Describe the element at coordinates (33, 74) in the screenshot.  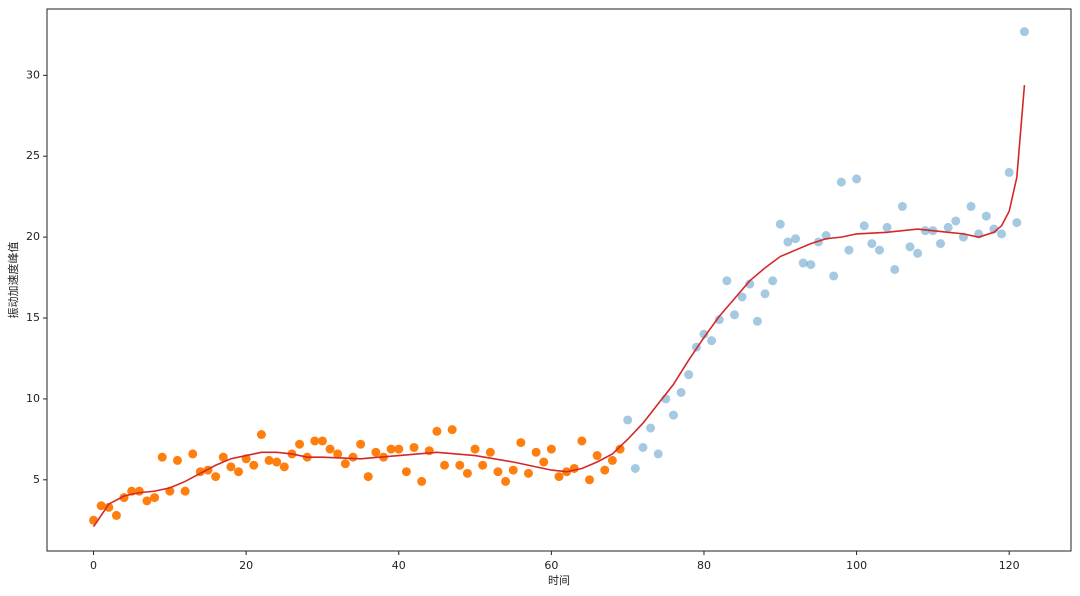
I see `y-tick-label: 30` at that location.